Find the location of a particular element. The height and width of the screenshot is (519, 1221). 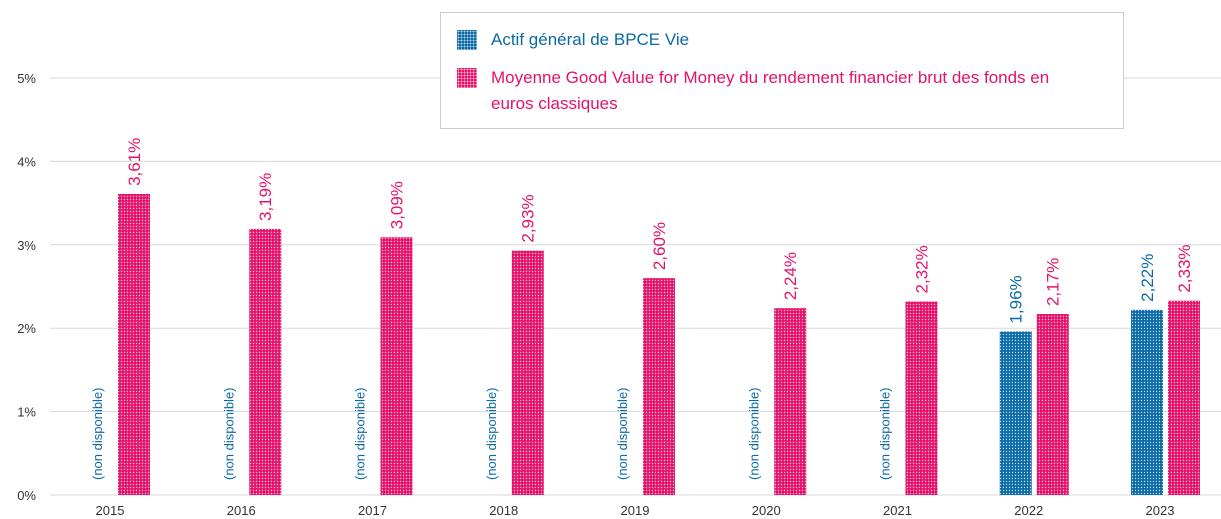

value-label: 2,22% is located at coordinates (1147, 278).